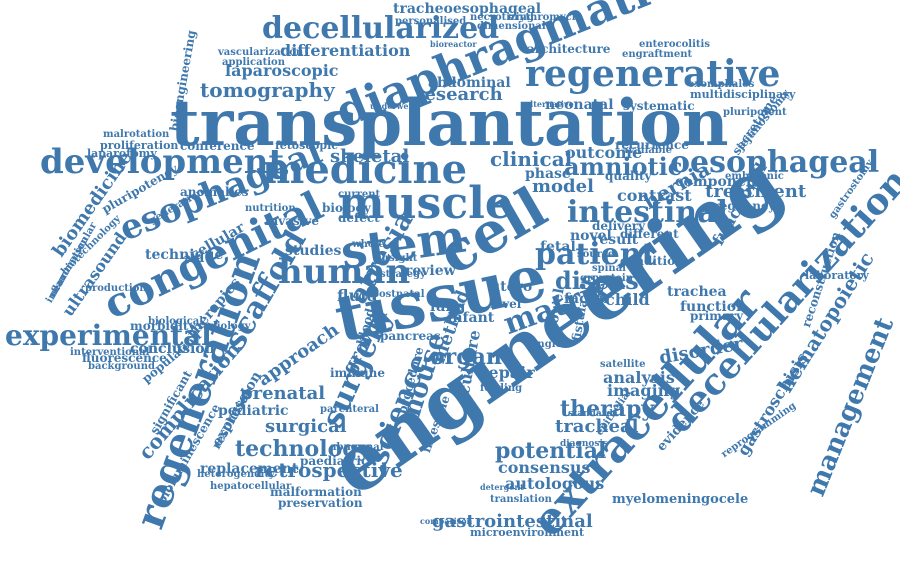 Image resolution: width=900 pixels, height=561 pixels. What do you see at coordinates (459, 94) in the screenshot?
I see `word-research: research` at bounding box center [459, 94].